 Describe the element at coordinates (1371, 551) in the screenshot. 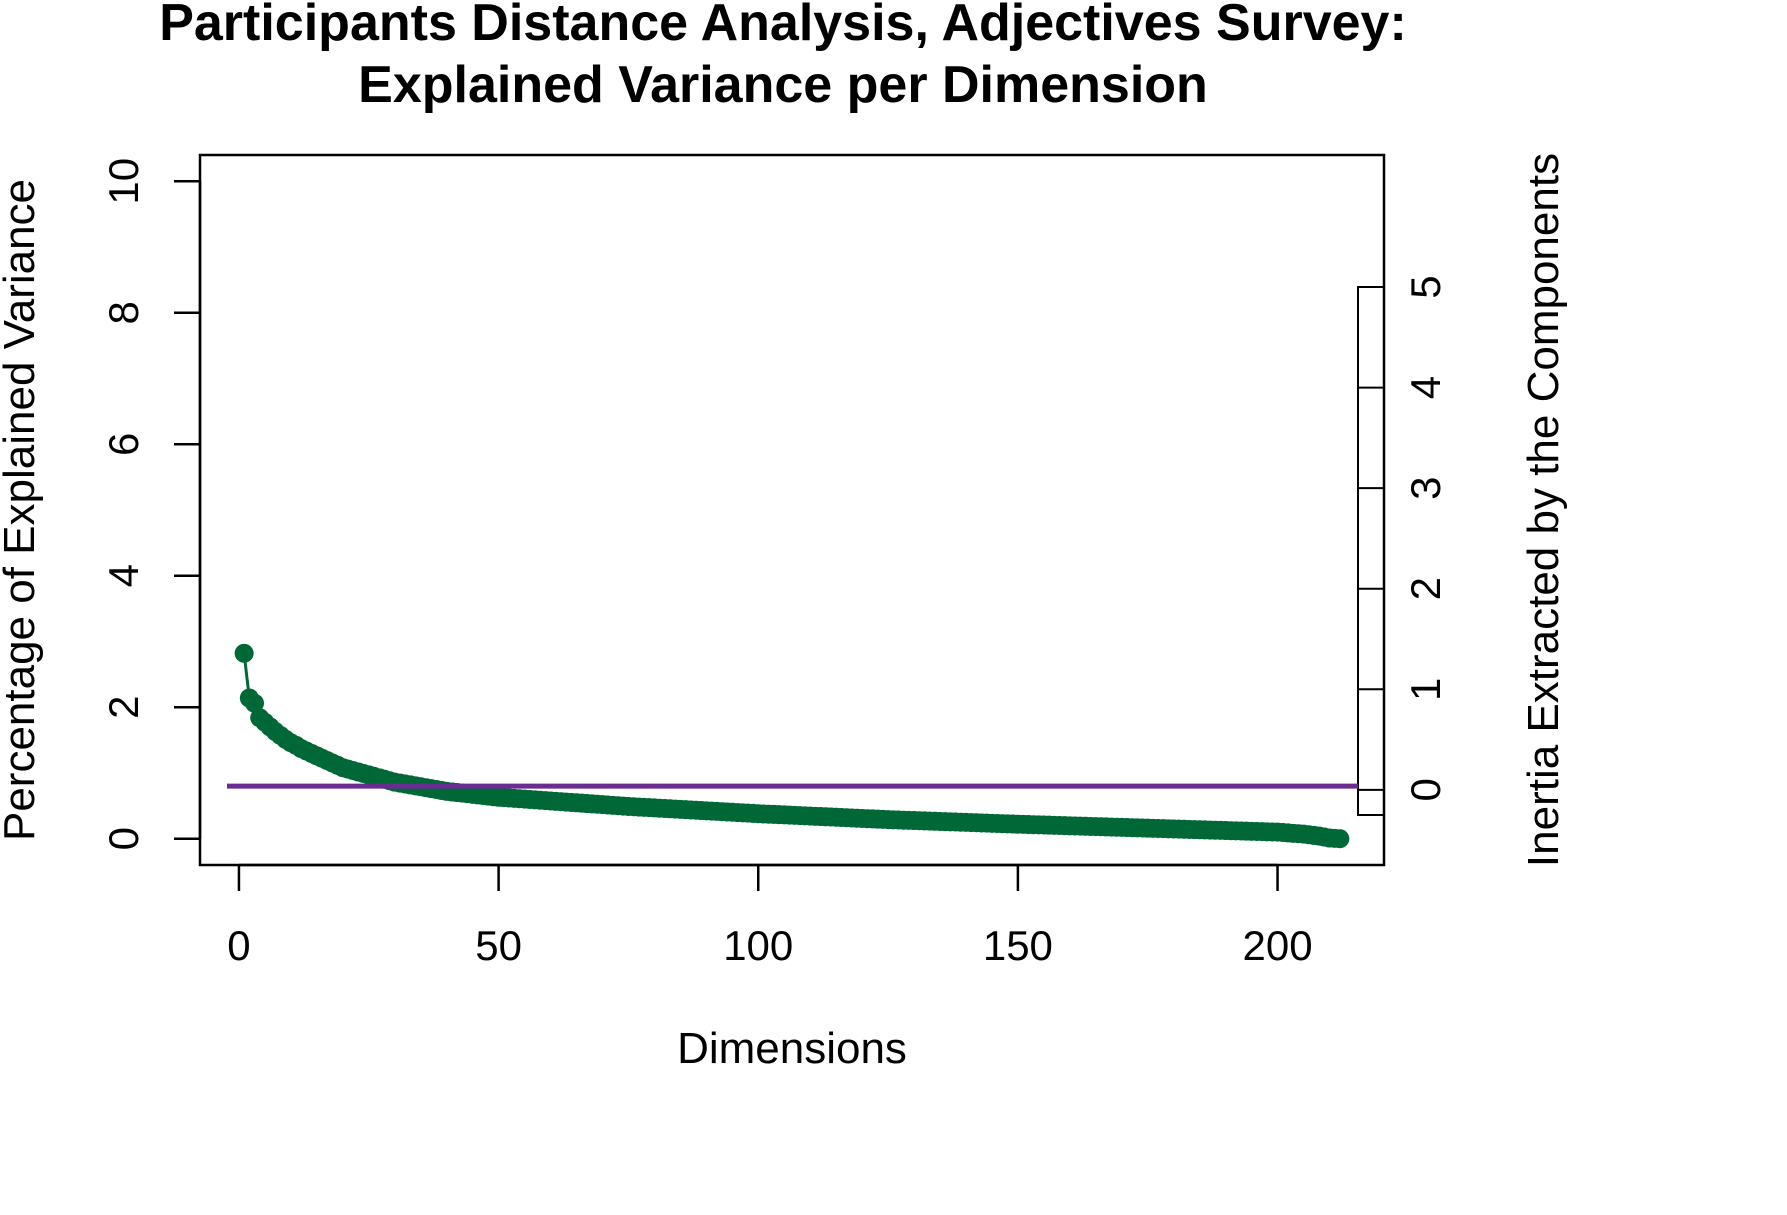

I see `secondary-axis-bar` at that location.